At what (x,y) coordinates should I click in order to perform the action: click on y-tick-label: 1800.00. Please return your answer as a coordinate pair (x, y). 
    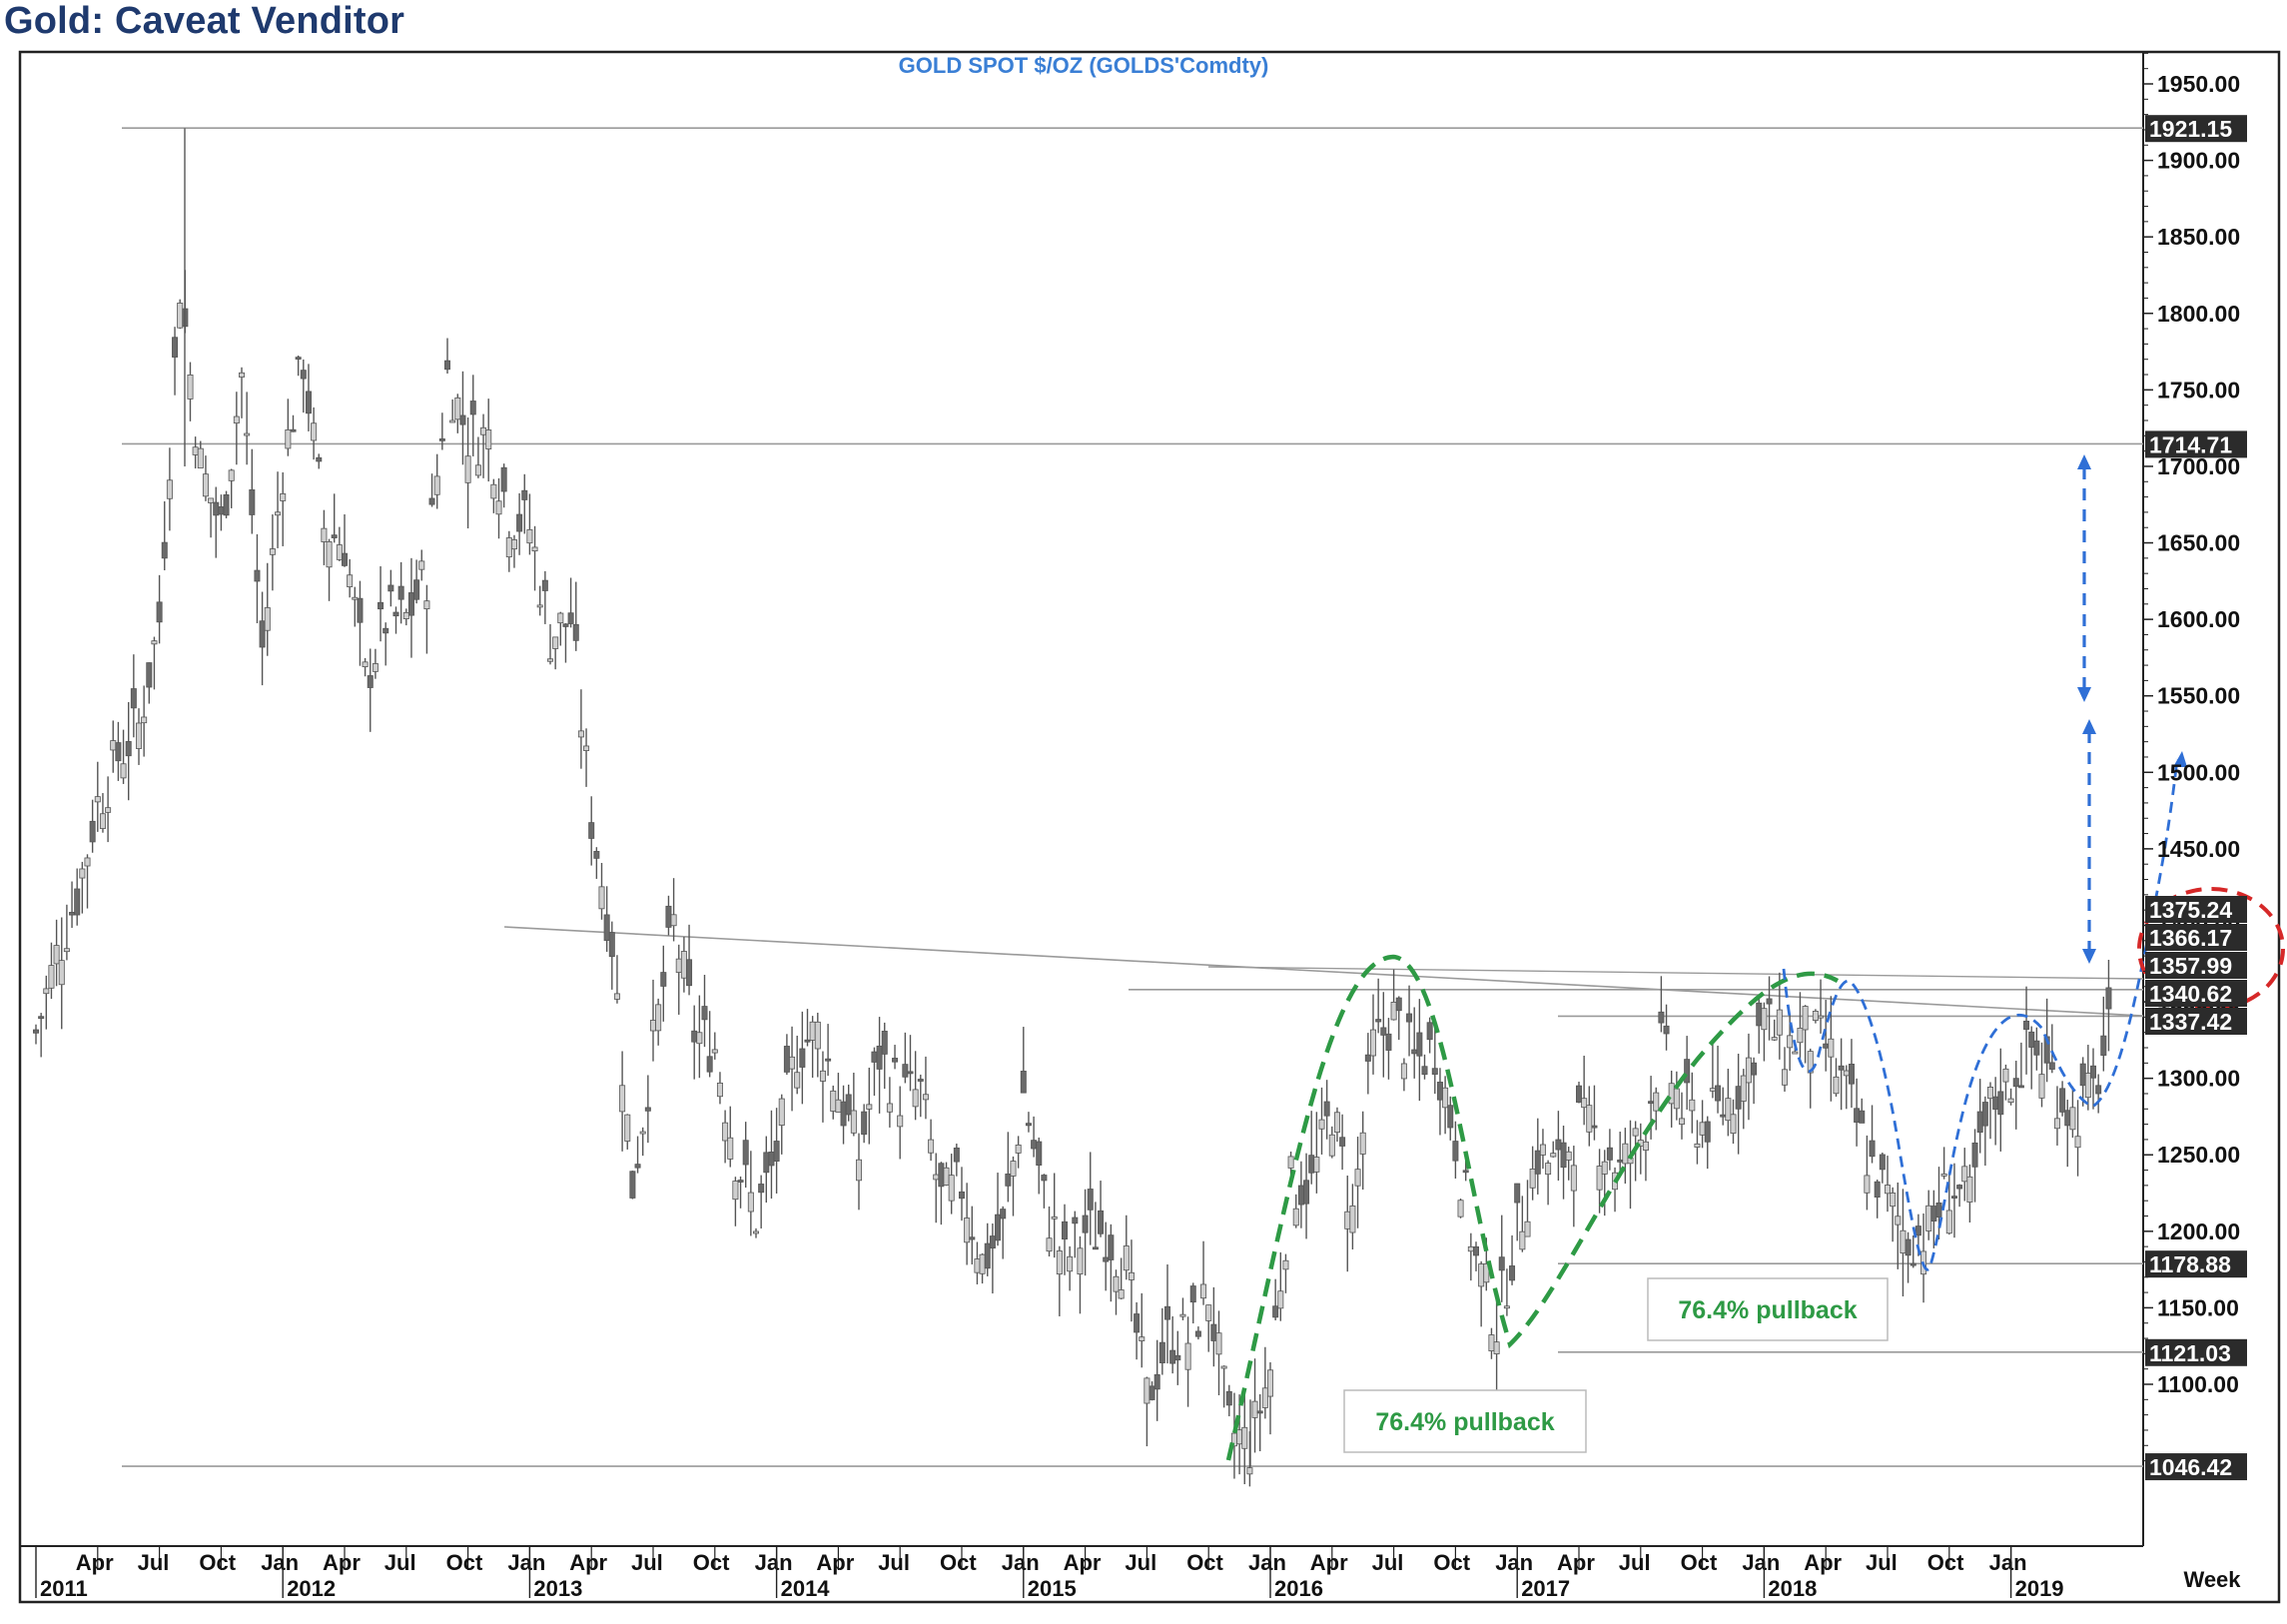
    Looking at the image, I should click on (2198, 314).